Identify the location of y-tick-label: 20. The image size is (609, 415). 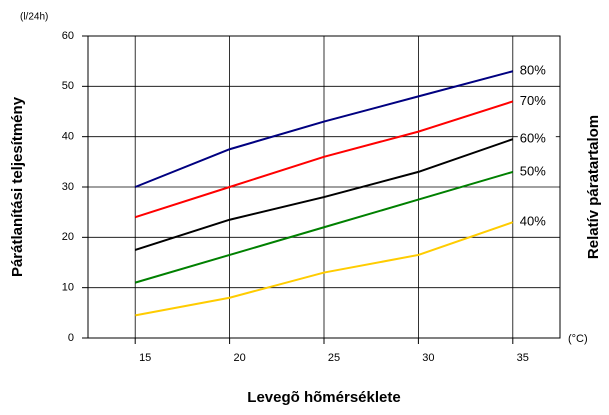
(68, 237).